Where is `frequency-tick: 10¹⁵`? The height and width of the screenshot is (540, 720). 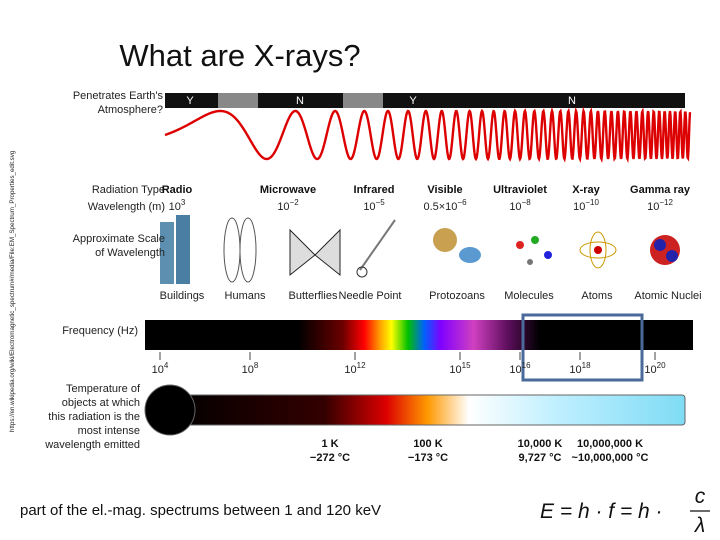
frequency-tick: 10¹⁵ is located at coordinates (460, 368).